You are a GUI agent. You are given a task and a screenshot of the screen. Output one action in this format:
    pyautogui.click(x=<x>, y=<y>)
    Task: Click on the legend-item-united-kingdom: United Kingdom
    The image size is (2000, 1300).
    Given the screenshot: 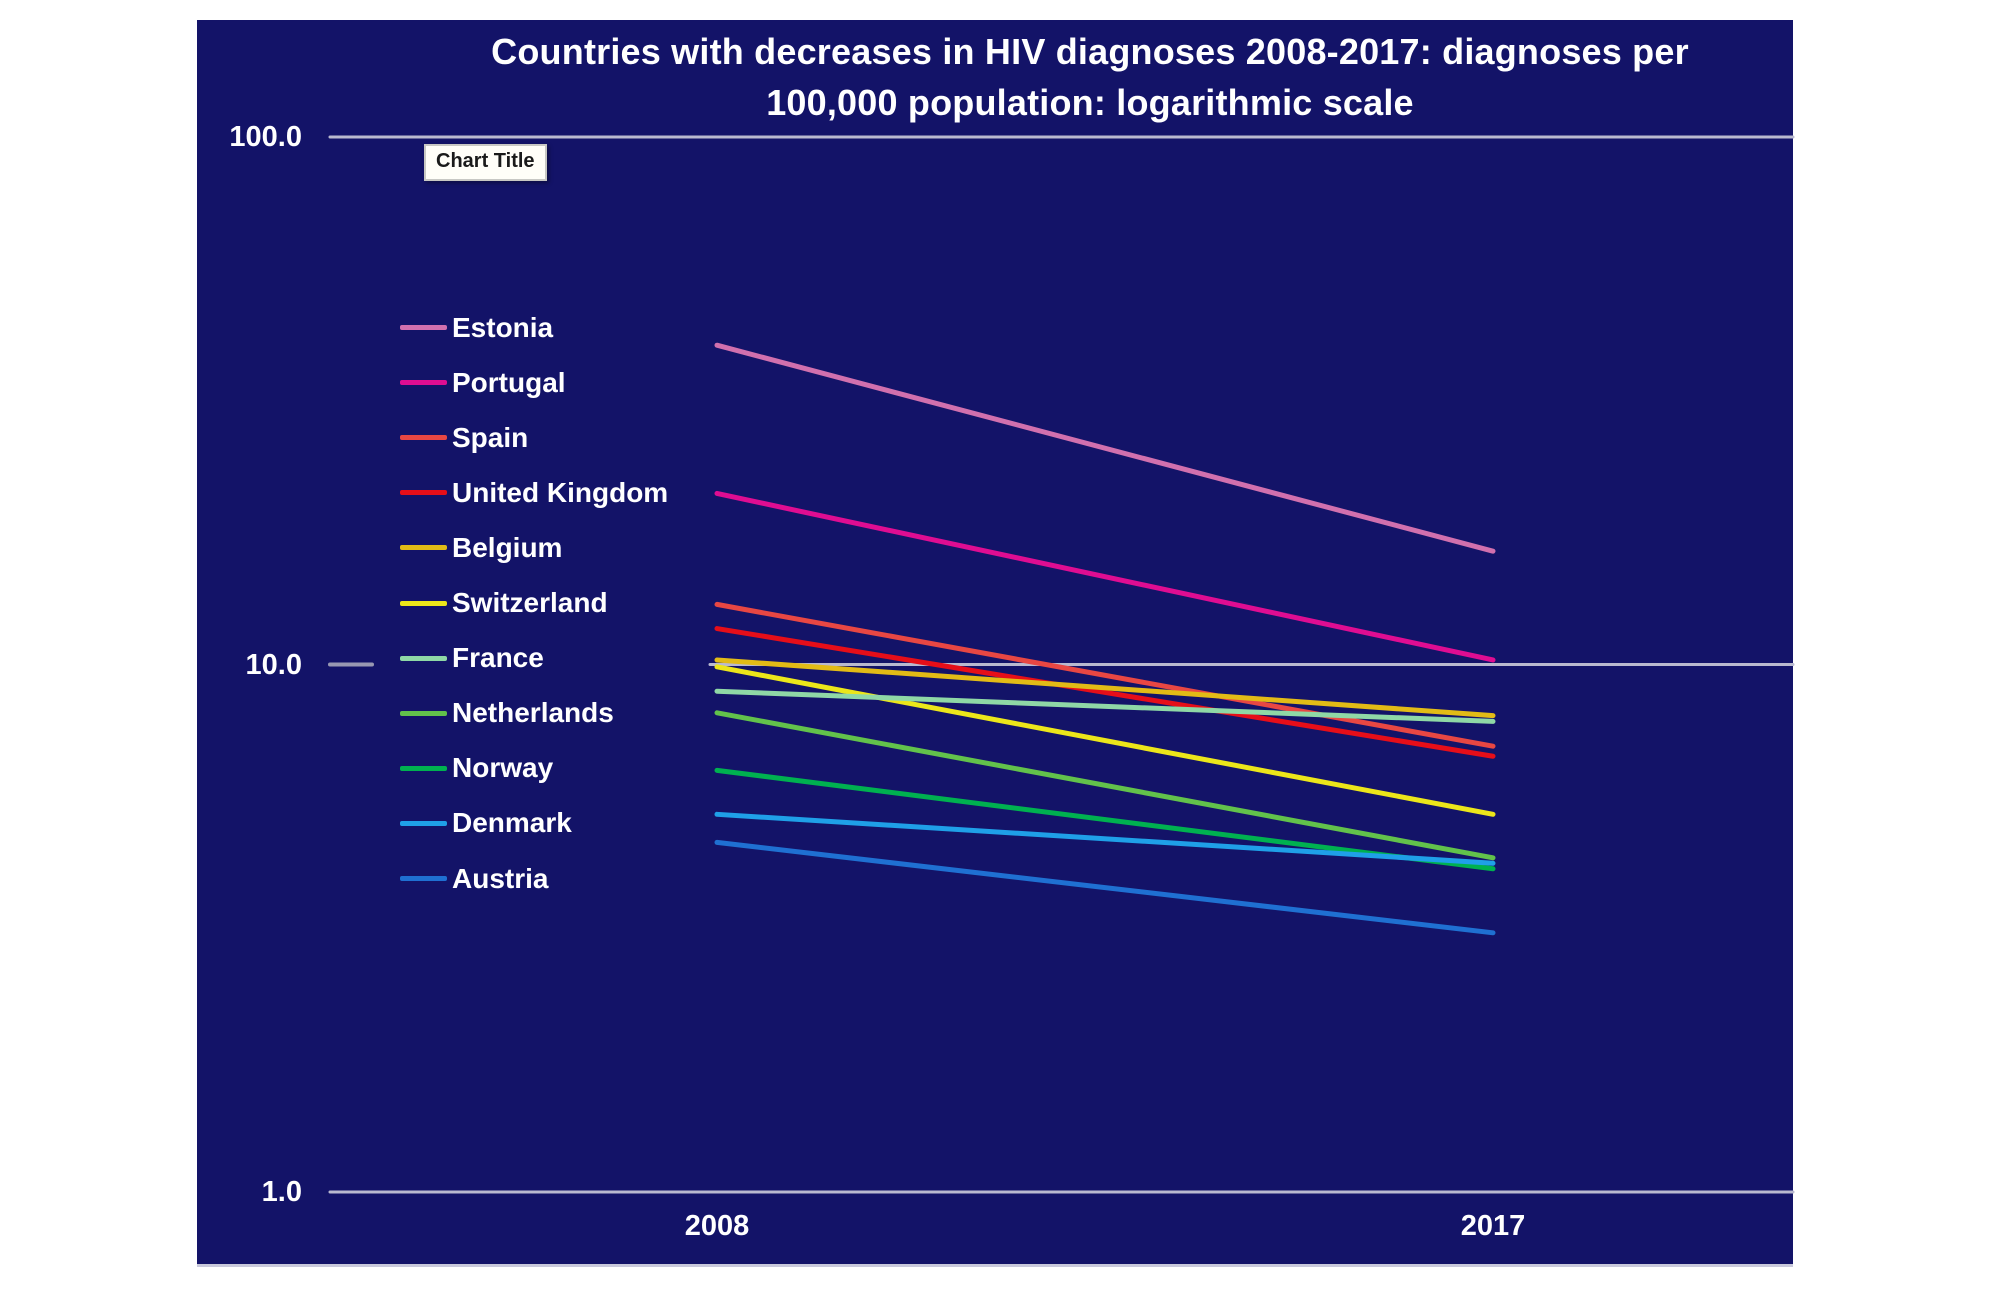 What is the action you would take?
    pyautogui.click(x=534, y=492)
    